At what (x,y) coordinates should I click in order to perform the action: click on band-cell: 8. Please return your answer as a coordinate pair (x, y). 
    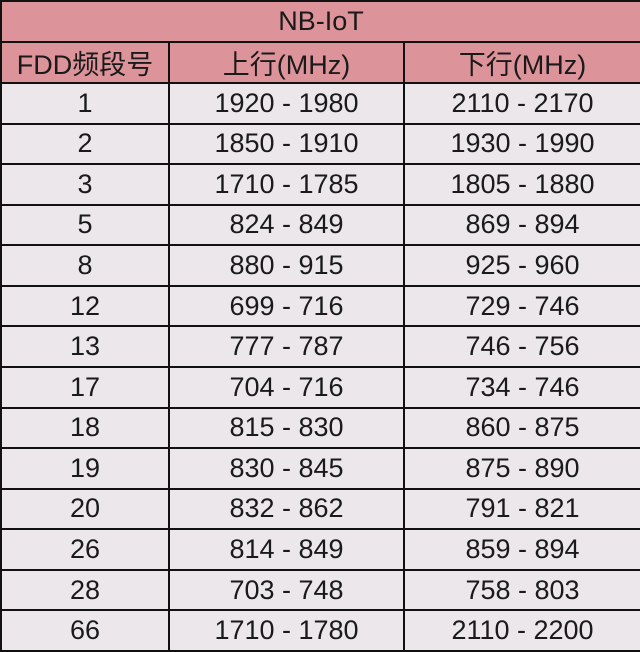
    Looking at the image, I should click on (85, 265).